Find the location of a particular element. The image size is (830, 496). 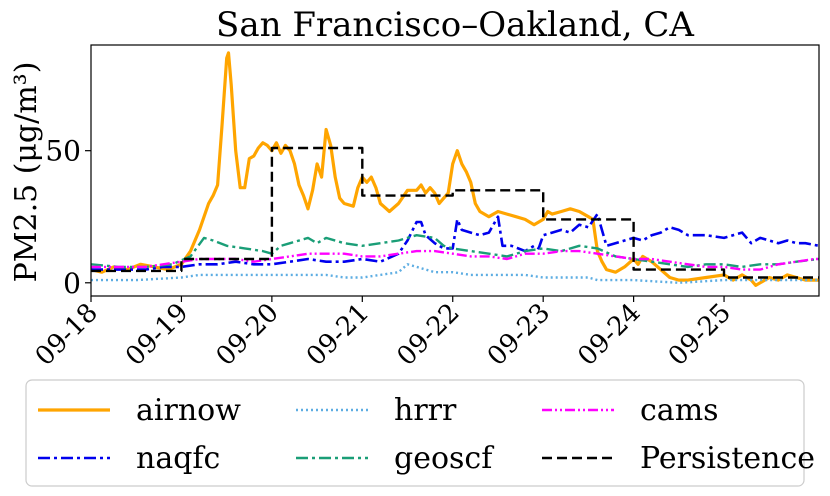

y-tick-label: 0 is located at coordinates (72, 283).